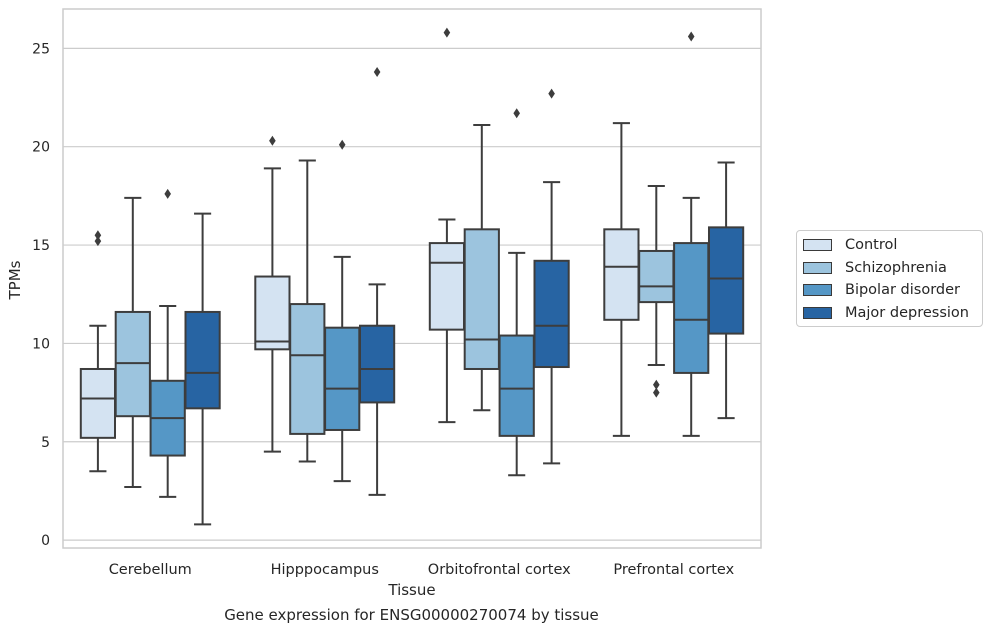 This screenshot has height=634, width=993. Describe the element at coordinates (896, 267) in the screenshot. I see `legend-label: Schizophrenia` at that location.